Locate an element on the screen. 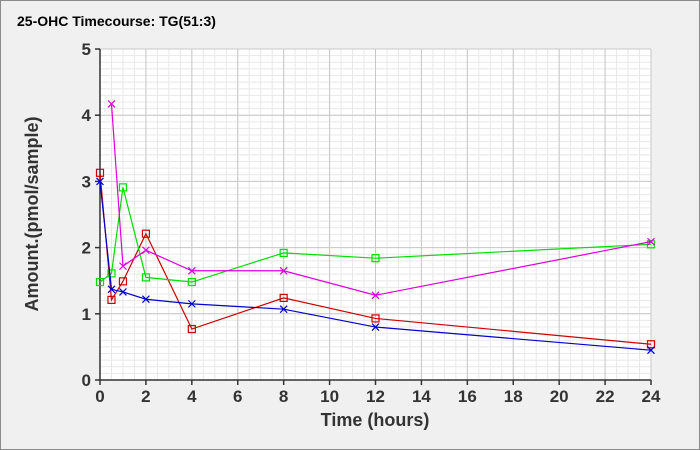 Image resolution: width=700 pixels, height=450 pixels. x-tick-label: 6 is located at coordinates (237, 396).